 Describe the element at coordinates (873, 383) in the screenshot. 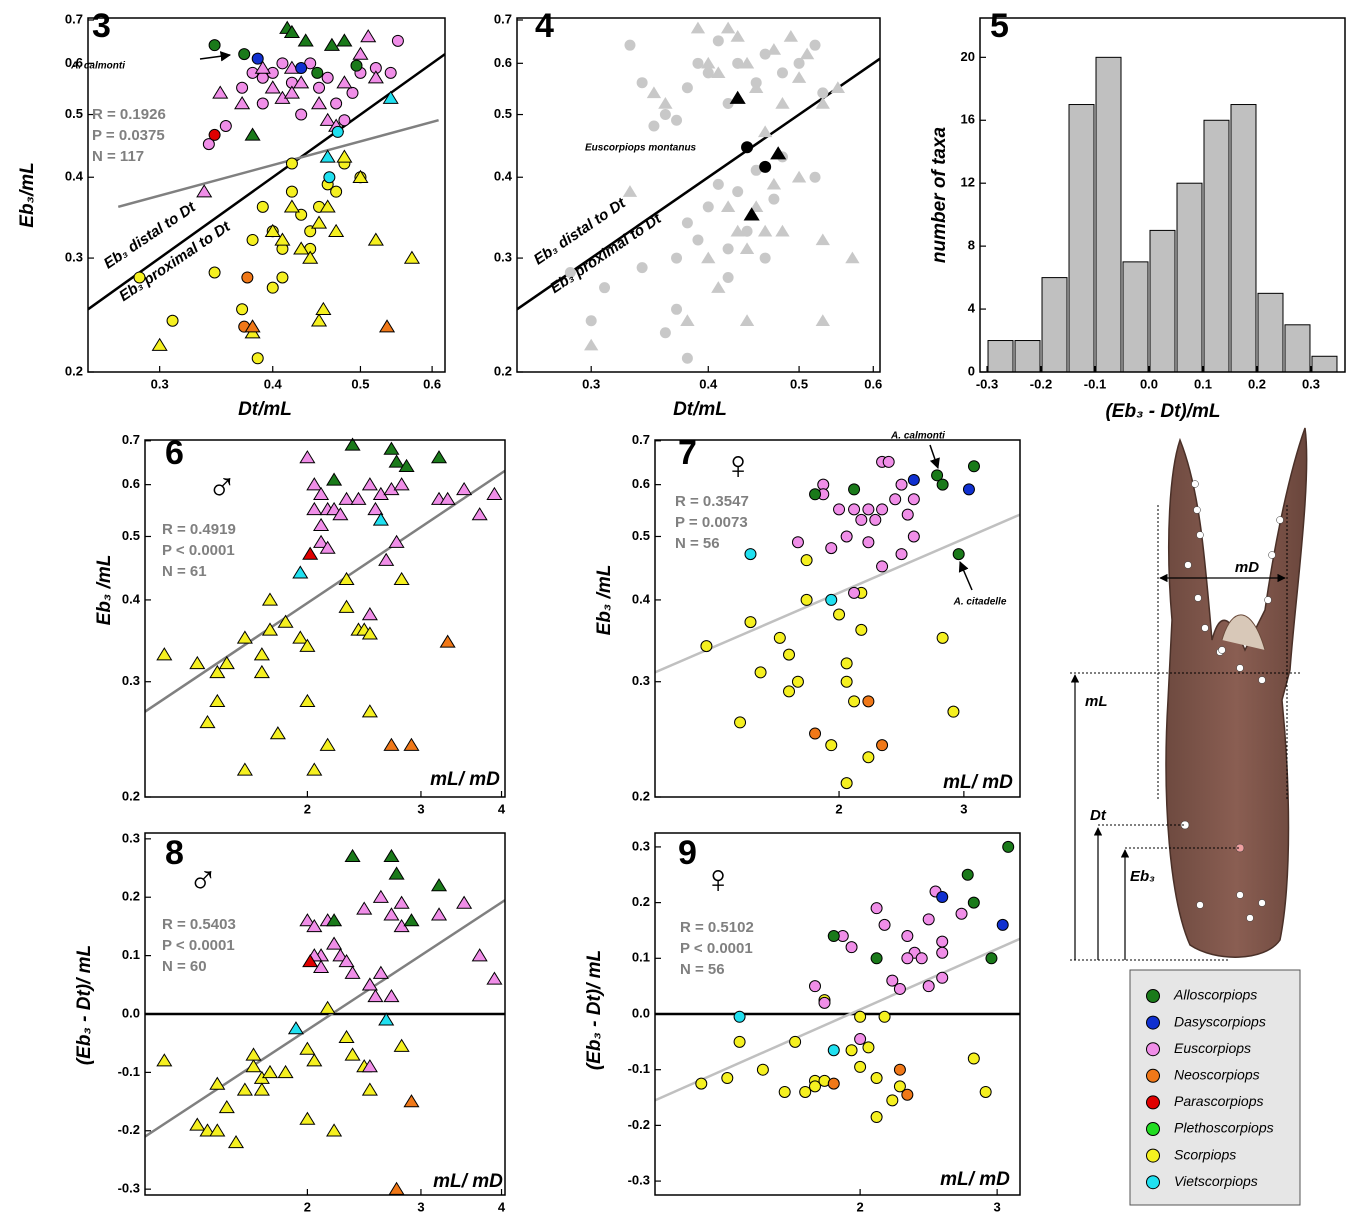

I see `x-tick-label: 0.6` at that location.